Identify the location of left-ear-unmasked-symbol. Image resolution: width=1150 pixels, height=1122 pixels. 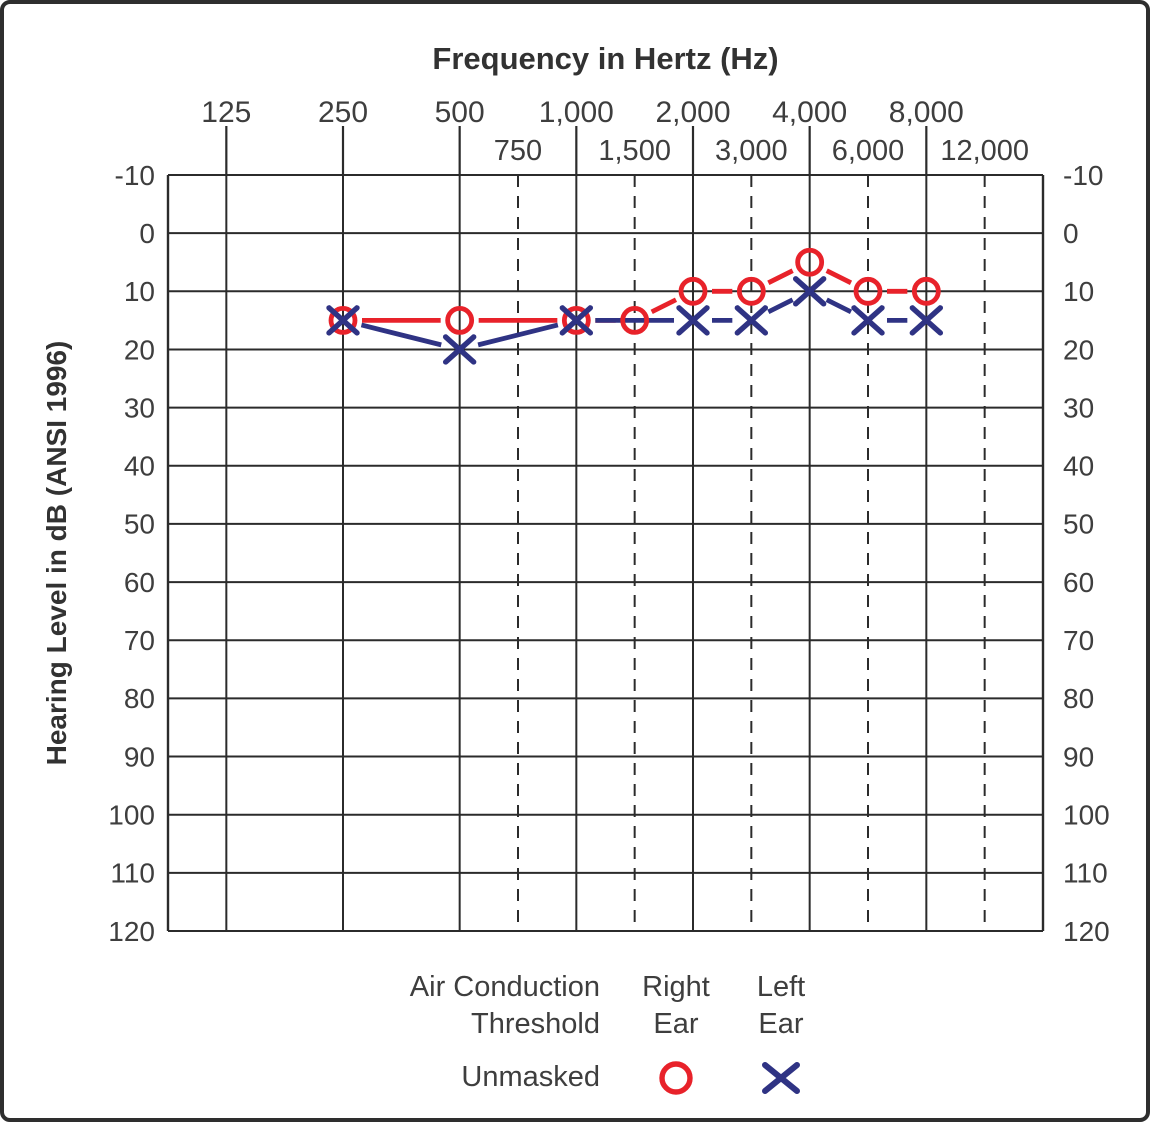
(781, 1078).